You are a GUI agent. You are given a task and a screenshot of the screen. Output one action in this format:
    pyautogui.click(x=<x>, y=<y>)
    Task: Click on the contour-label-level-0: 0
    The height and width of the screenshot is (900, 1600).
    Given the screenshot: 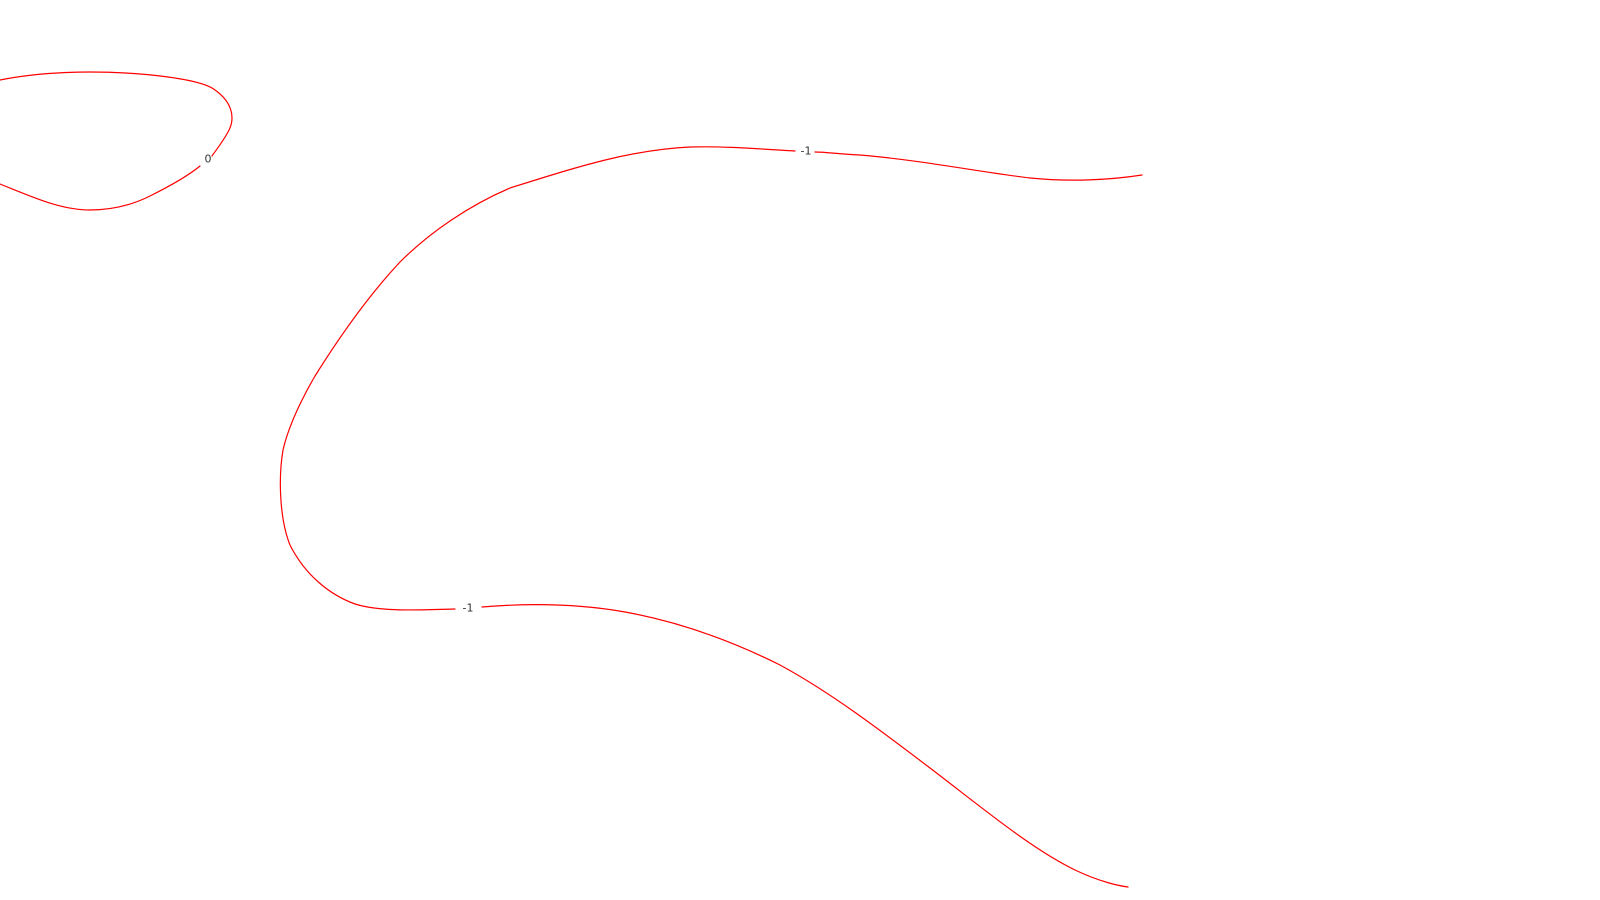 What is the action you would take?
    pyautogui.click(x=208, y=159)
    